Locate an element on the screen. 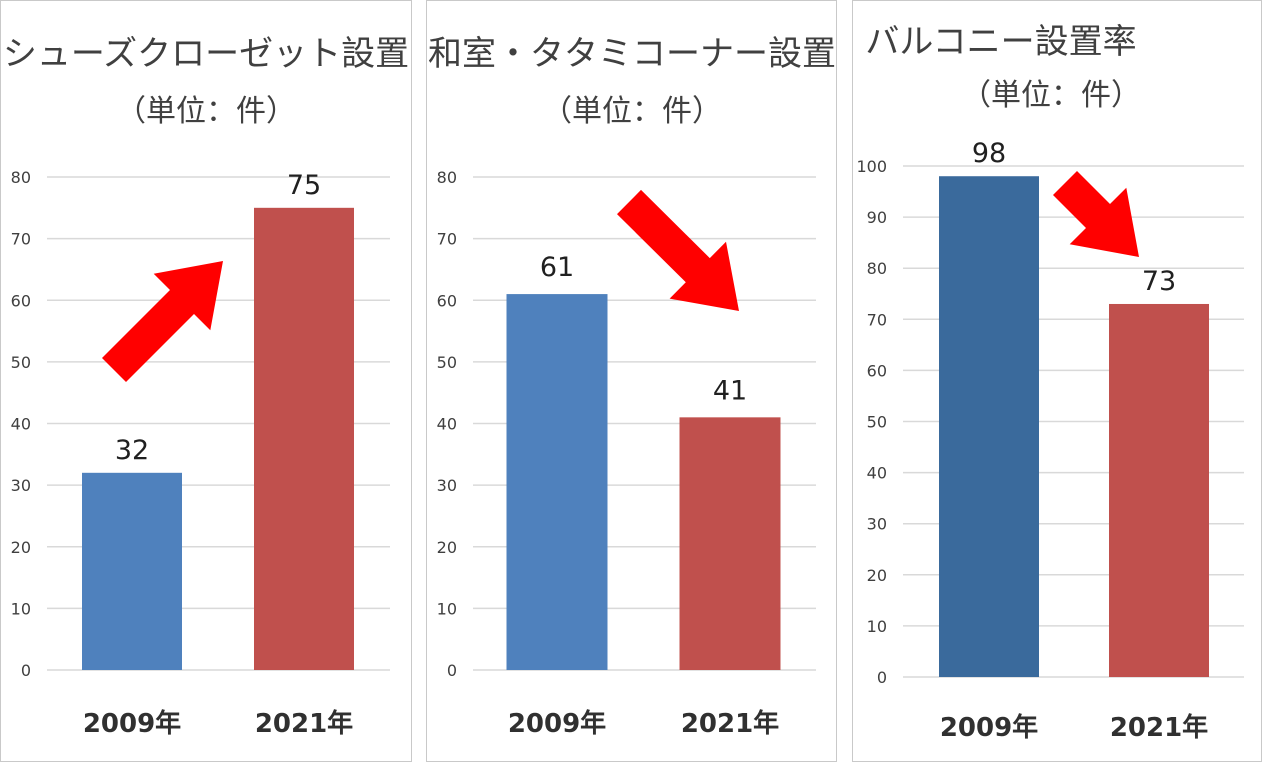 The width and height of the screenshot is (1262, 764). data-label: 73 is located at coordinates (1159, 281).